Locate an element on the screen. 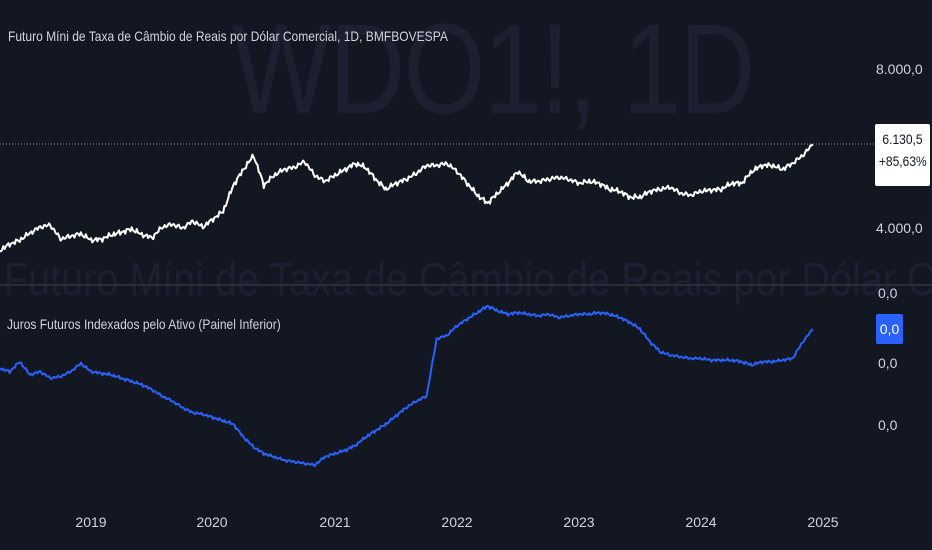  x-tick-2024: 2024 is located at coordinates (700, 522).